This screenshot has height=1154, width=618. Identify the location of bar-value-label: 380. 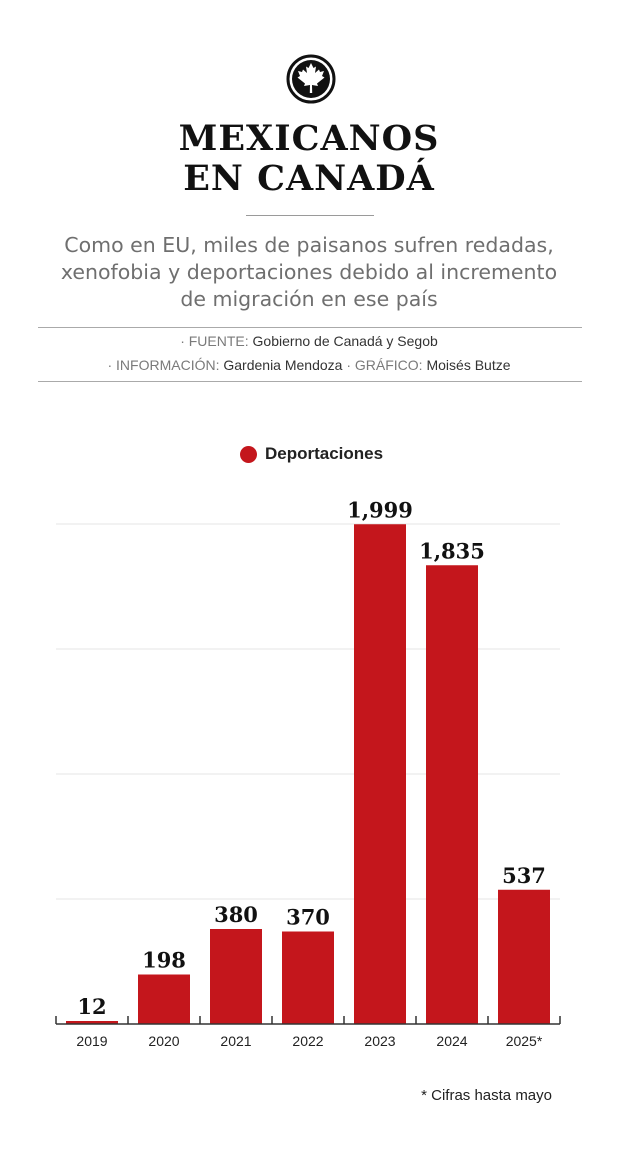
(236, 914).